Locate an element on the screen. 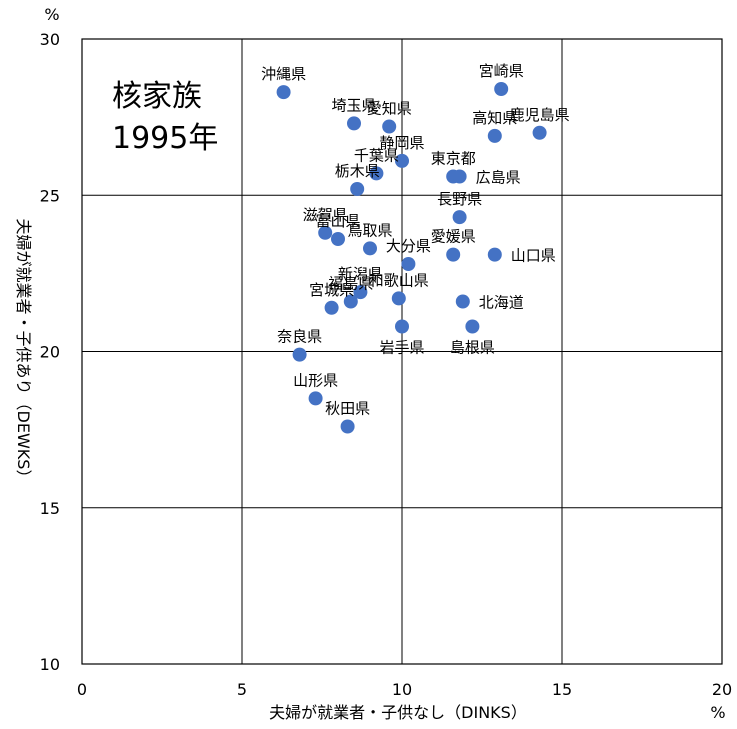  x-tick-label: 20 is located at coordinates (722, 689).